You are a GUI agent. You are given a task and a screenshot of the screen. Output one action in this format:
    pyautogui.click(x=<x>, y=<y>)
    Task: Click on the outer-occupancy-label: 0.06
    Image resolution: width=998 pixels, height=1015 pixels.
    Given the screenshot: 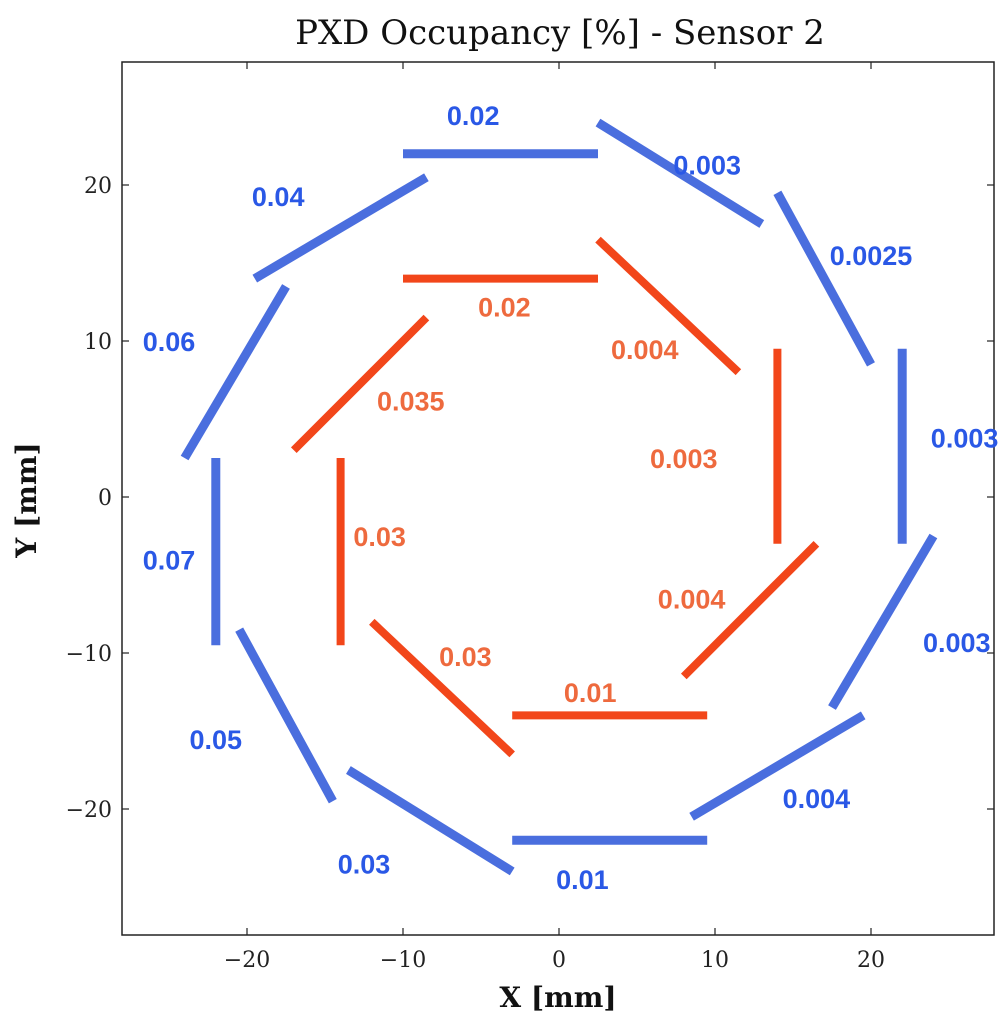 What is the action you would take?
    pyautogui.click(x=169, y=342)
    